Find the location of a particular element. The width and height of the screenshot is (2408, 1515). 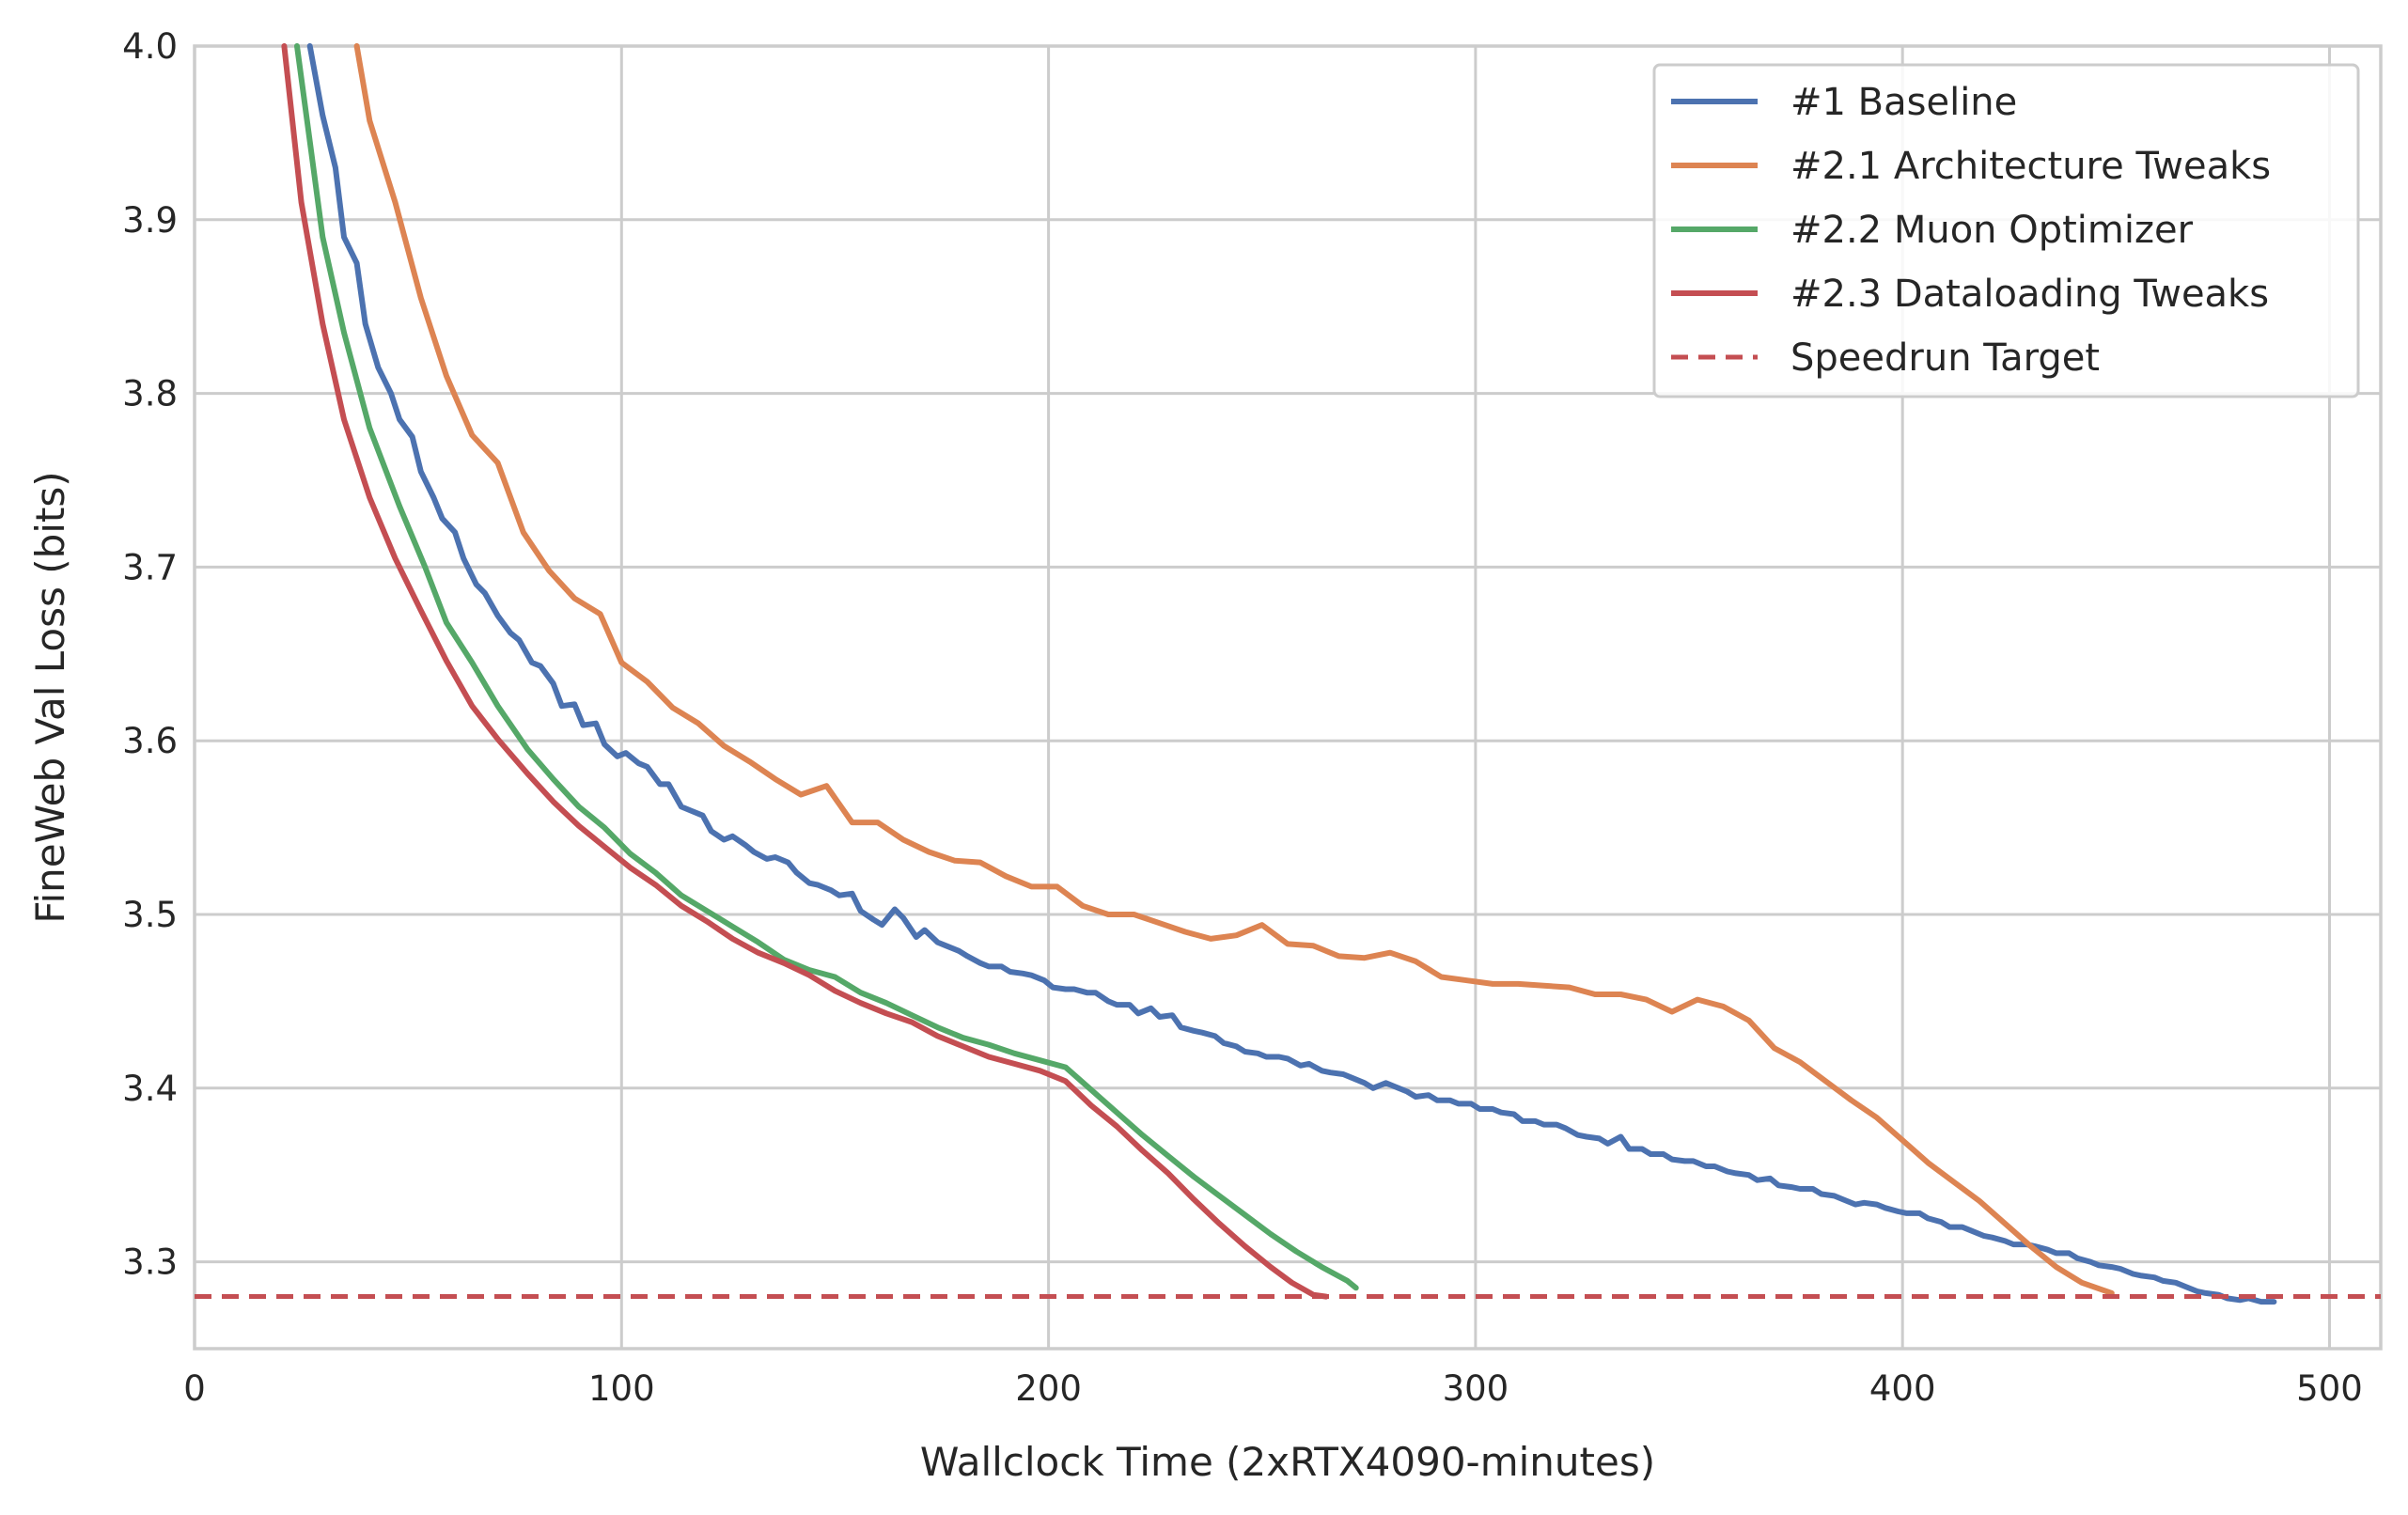

legend-label: Speedrun Target is located at coordinates (1945, 358).